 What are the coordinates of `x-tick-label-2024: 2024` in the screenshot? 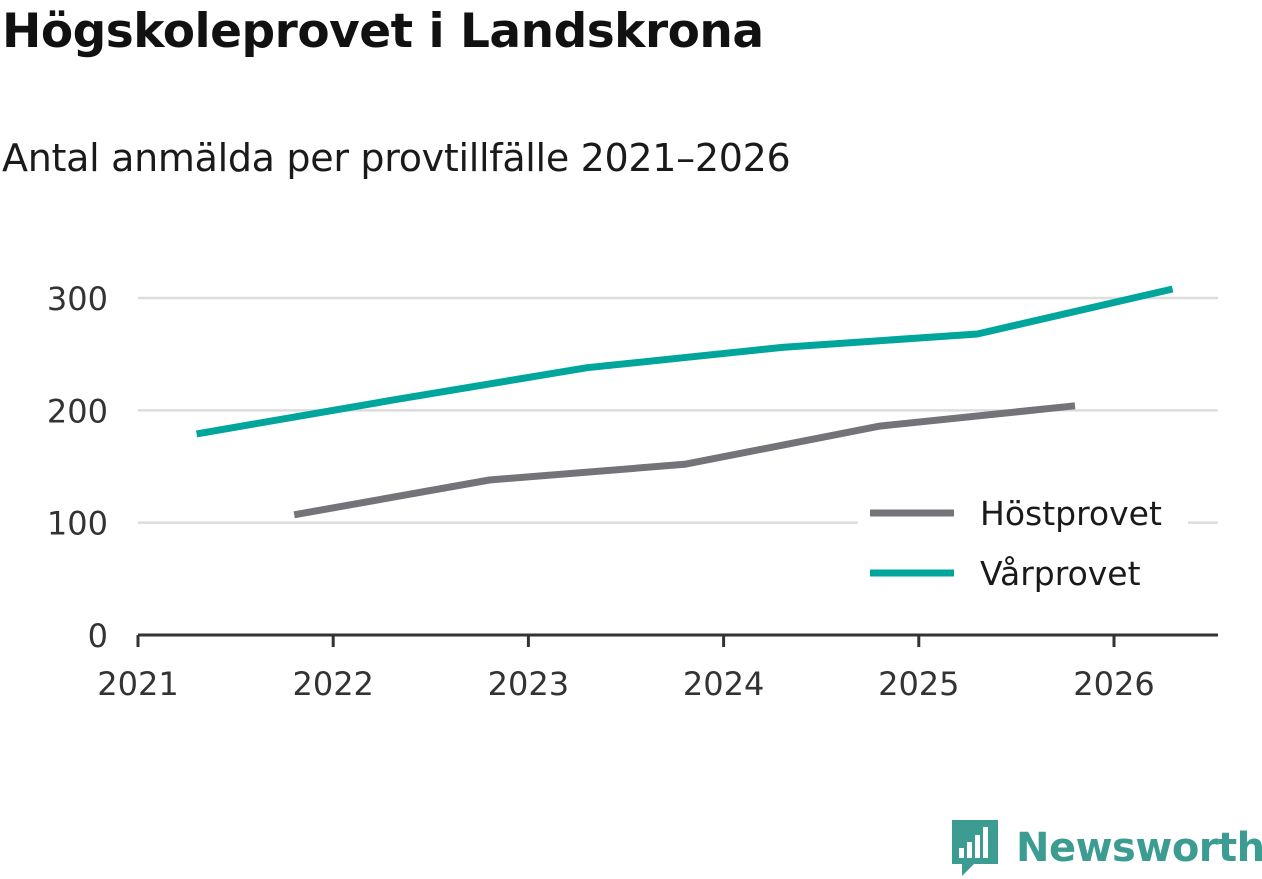 It's located at (723, 684).